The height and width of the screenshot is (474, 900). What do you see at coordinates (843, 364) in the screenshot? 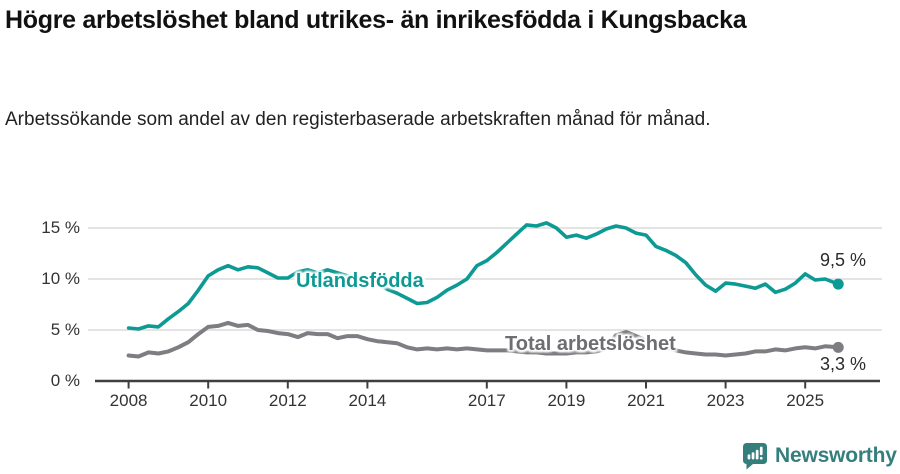
I see `end-value-label-total-arbetsloshet: 3,3 %` at bounding box center [843, 364].